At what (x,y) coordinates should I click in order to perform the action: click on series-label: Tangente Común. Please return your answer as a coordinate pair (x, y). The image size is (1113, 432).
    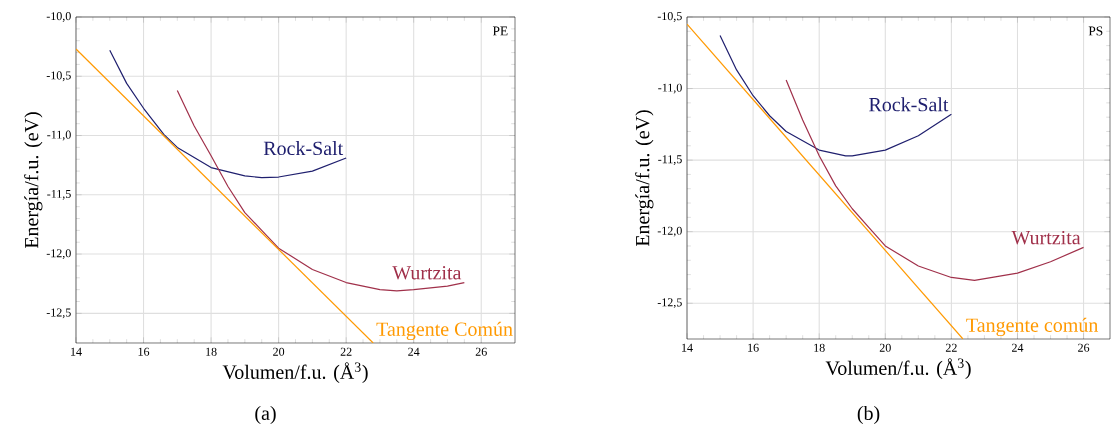
    Looking at the image, I should click on (444, 331).